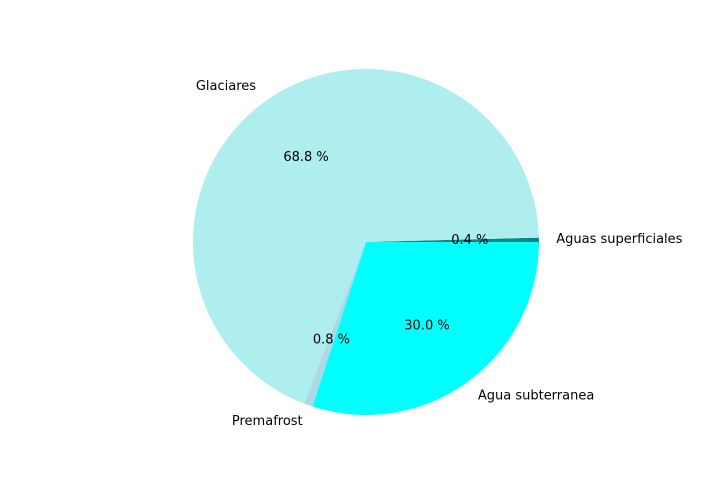 This screenshot has width=712, height=480. I want to click on pie-slice-aguas-superficiales, so click(452, 239).